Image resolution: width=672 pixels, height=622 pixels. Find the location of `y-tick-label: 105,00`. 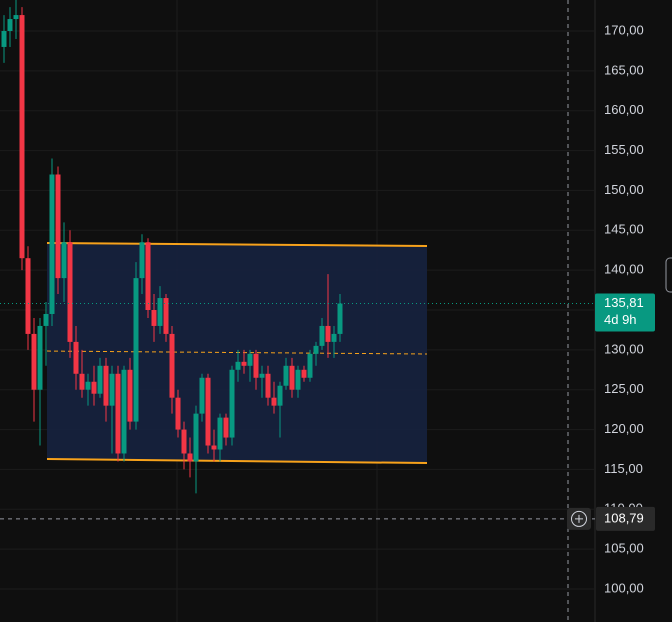

y-tick-label: 105,00 is located at coordinates (624, 548).